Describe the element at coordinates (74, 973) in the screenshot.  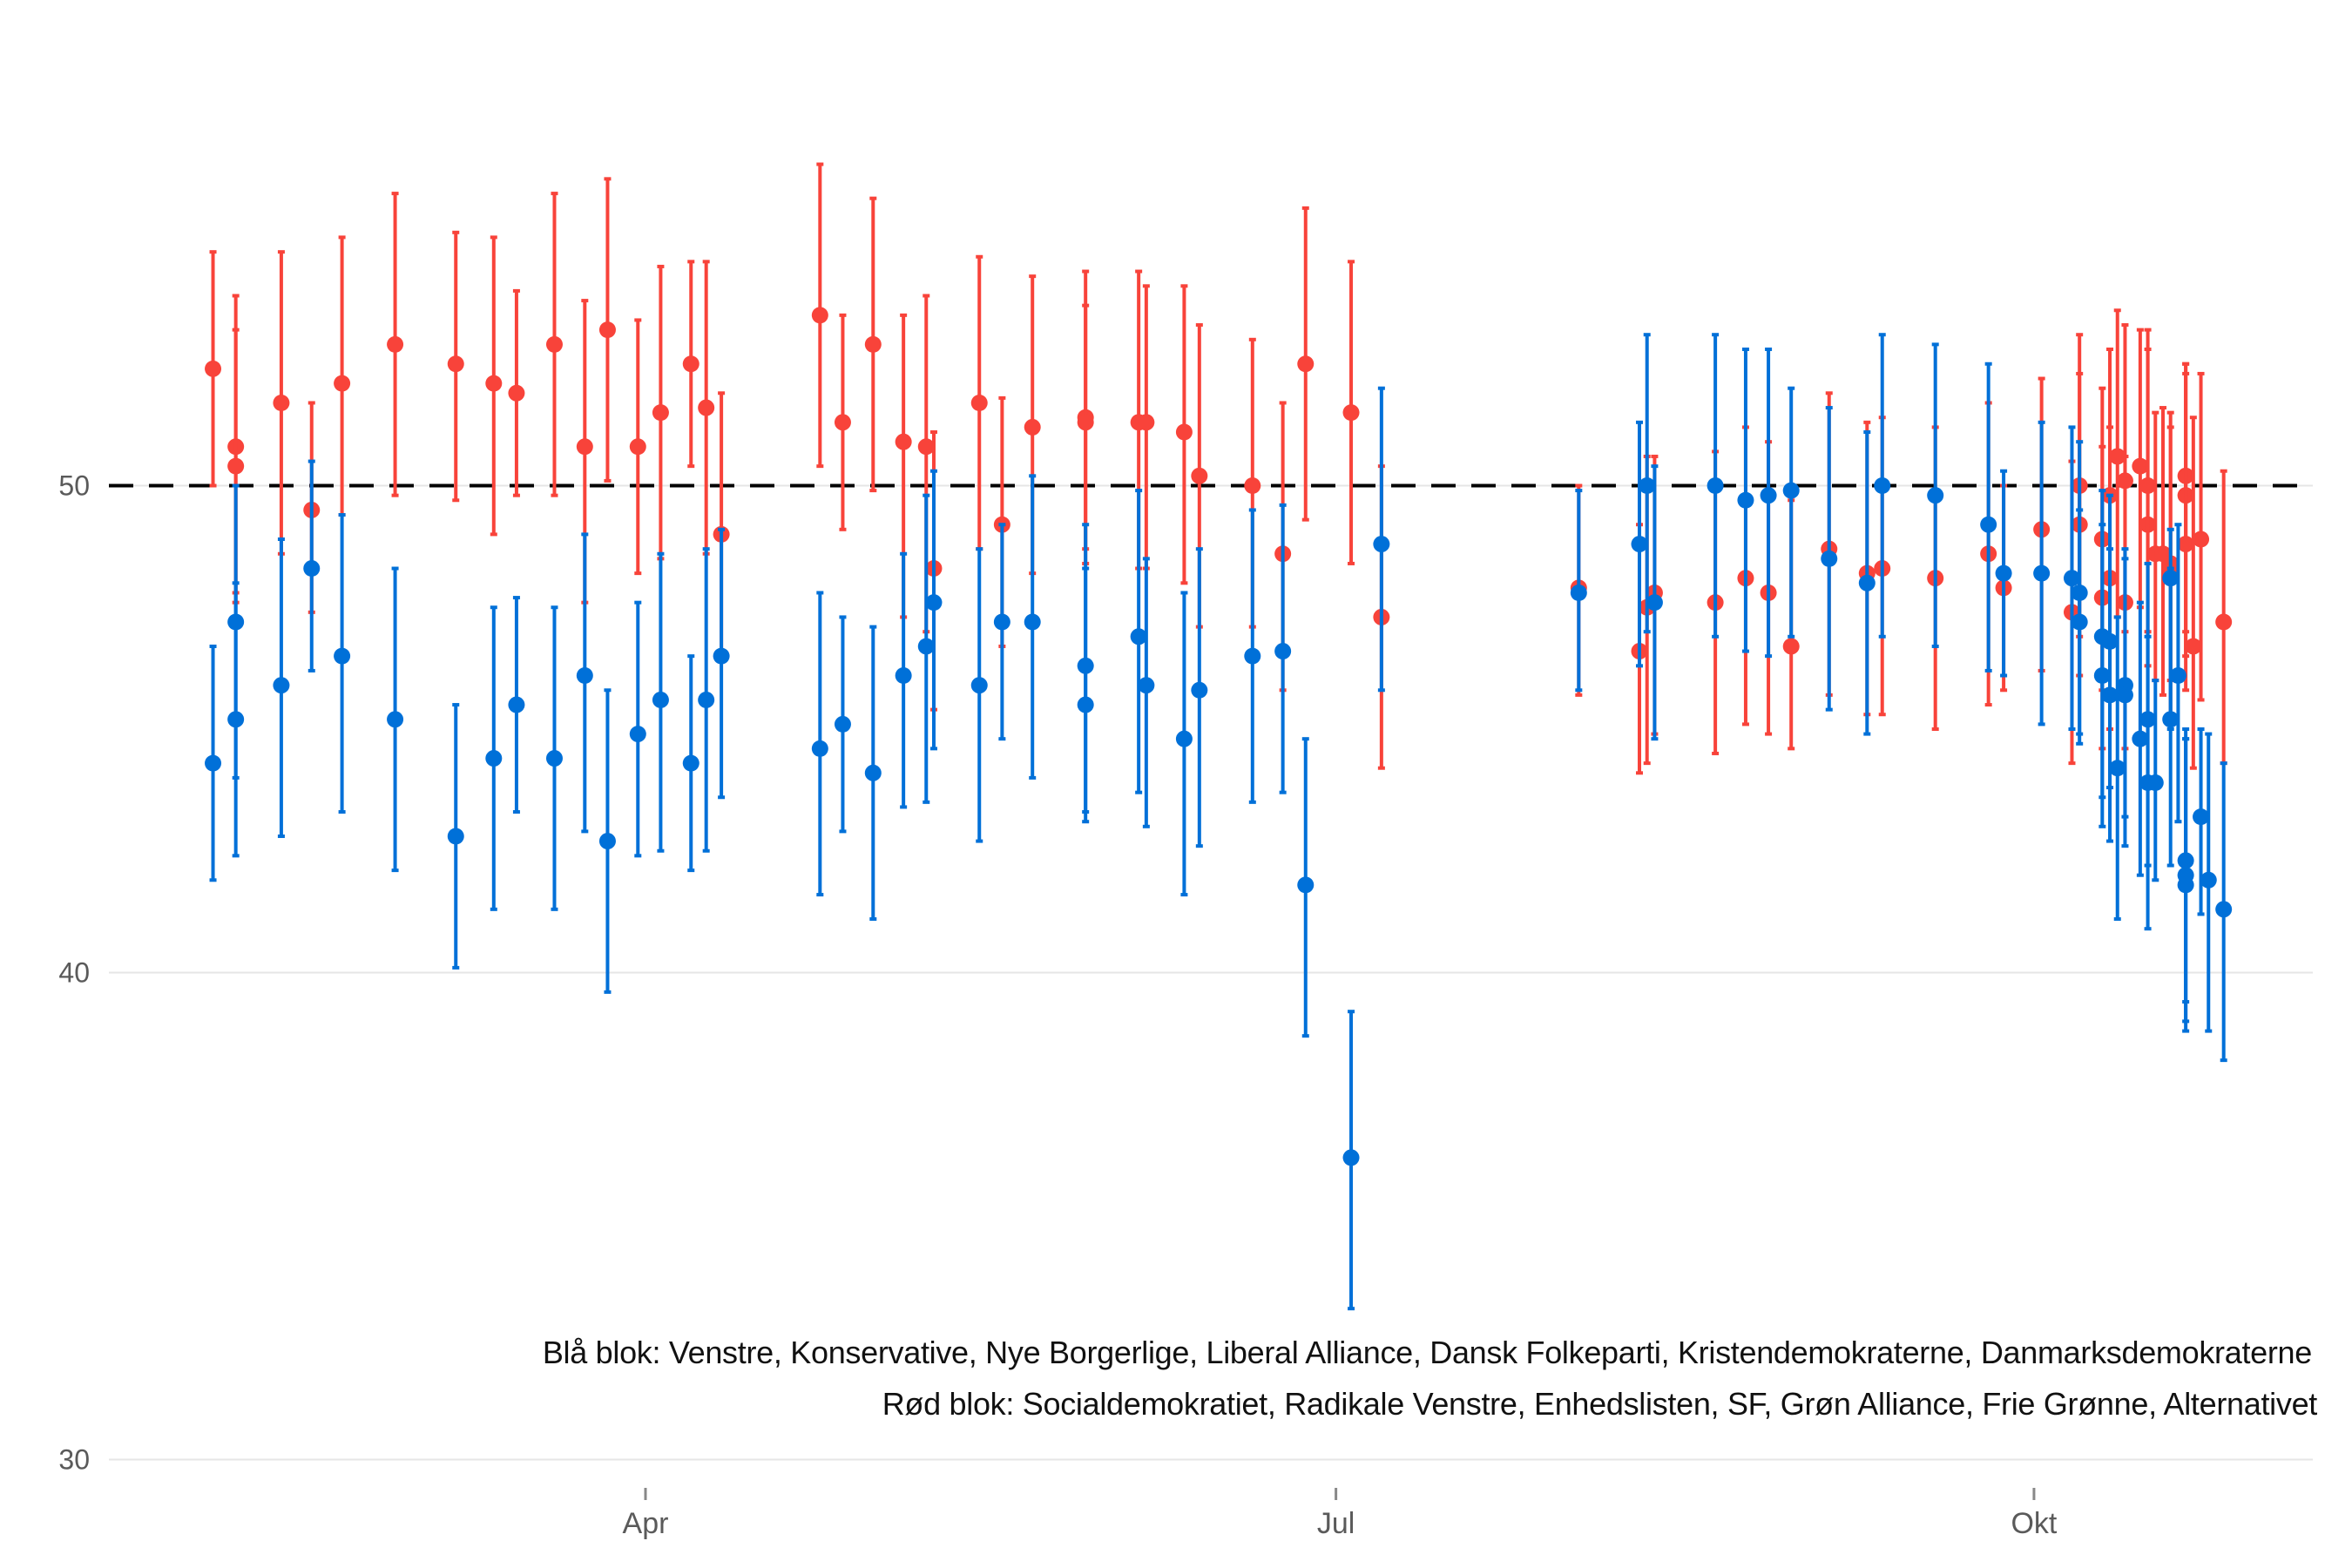
I see `y-axis: 30 40 50` at that location.